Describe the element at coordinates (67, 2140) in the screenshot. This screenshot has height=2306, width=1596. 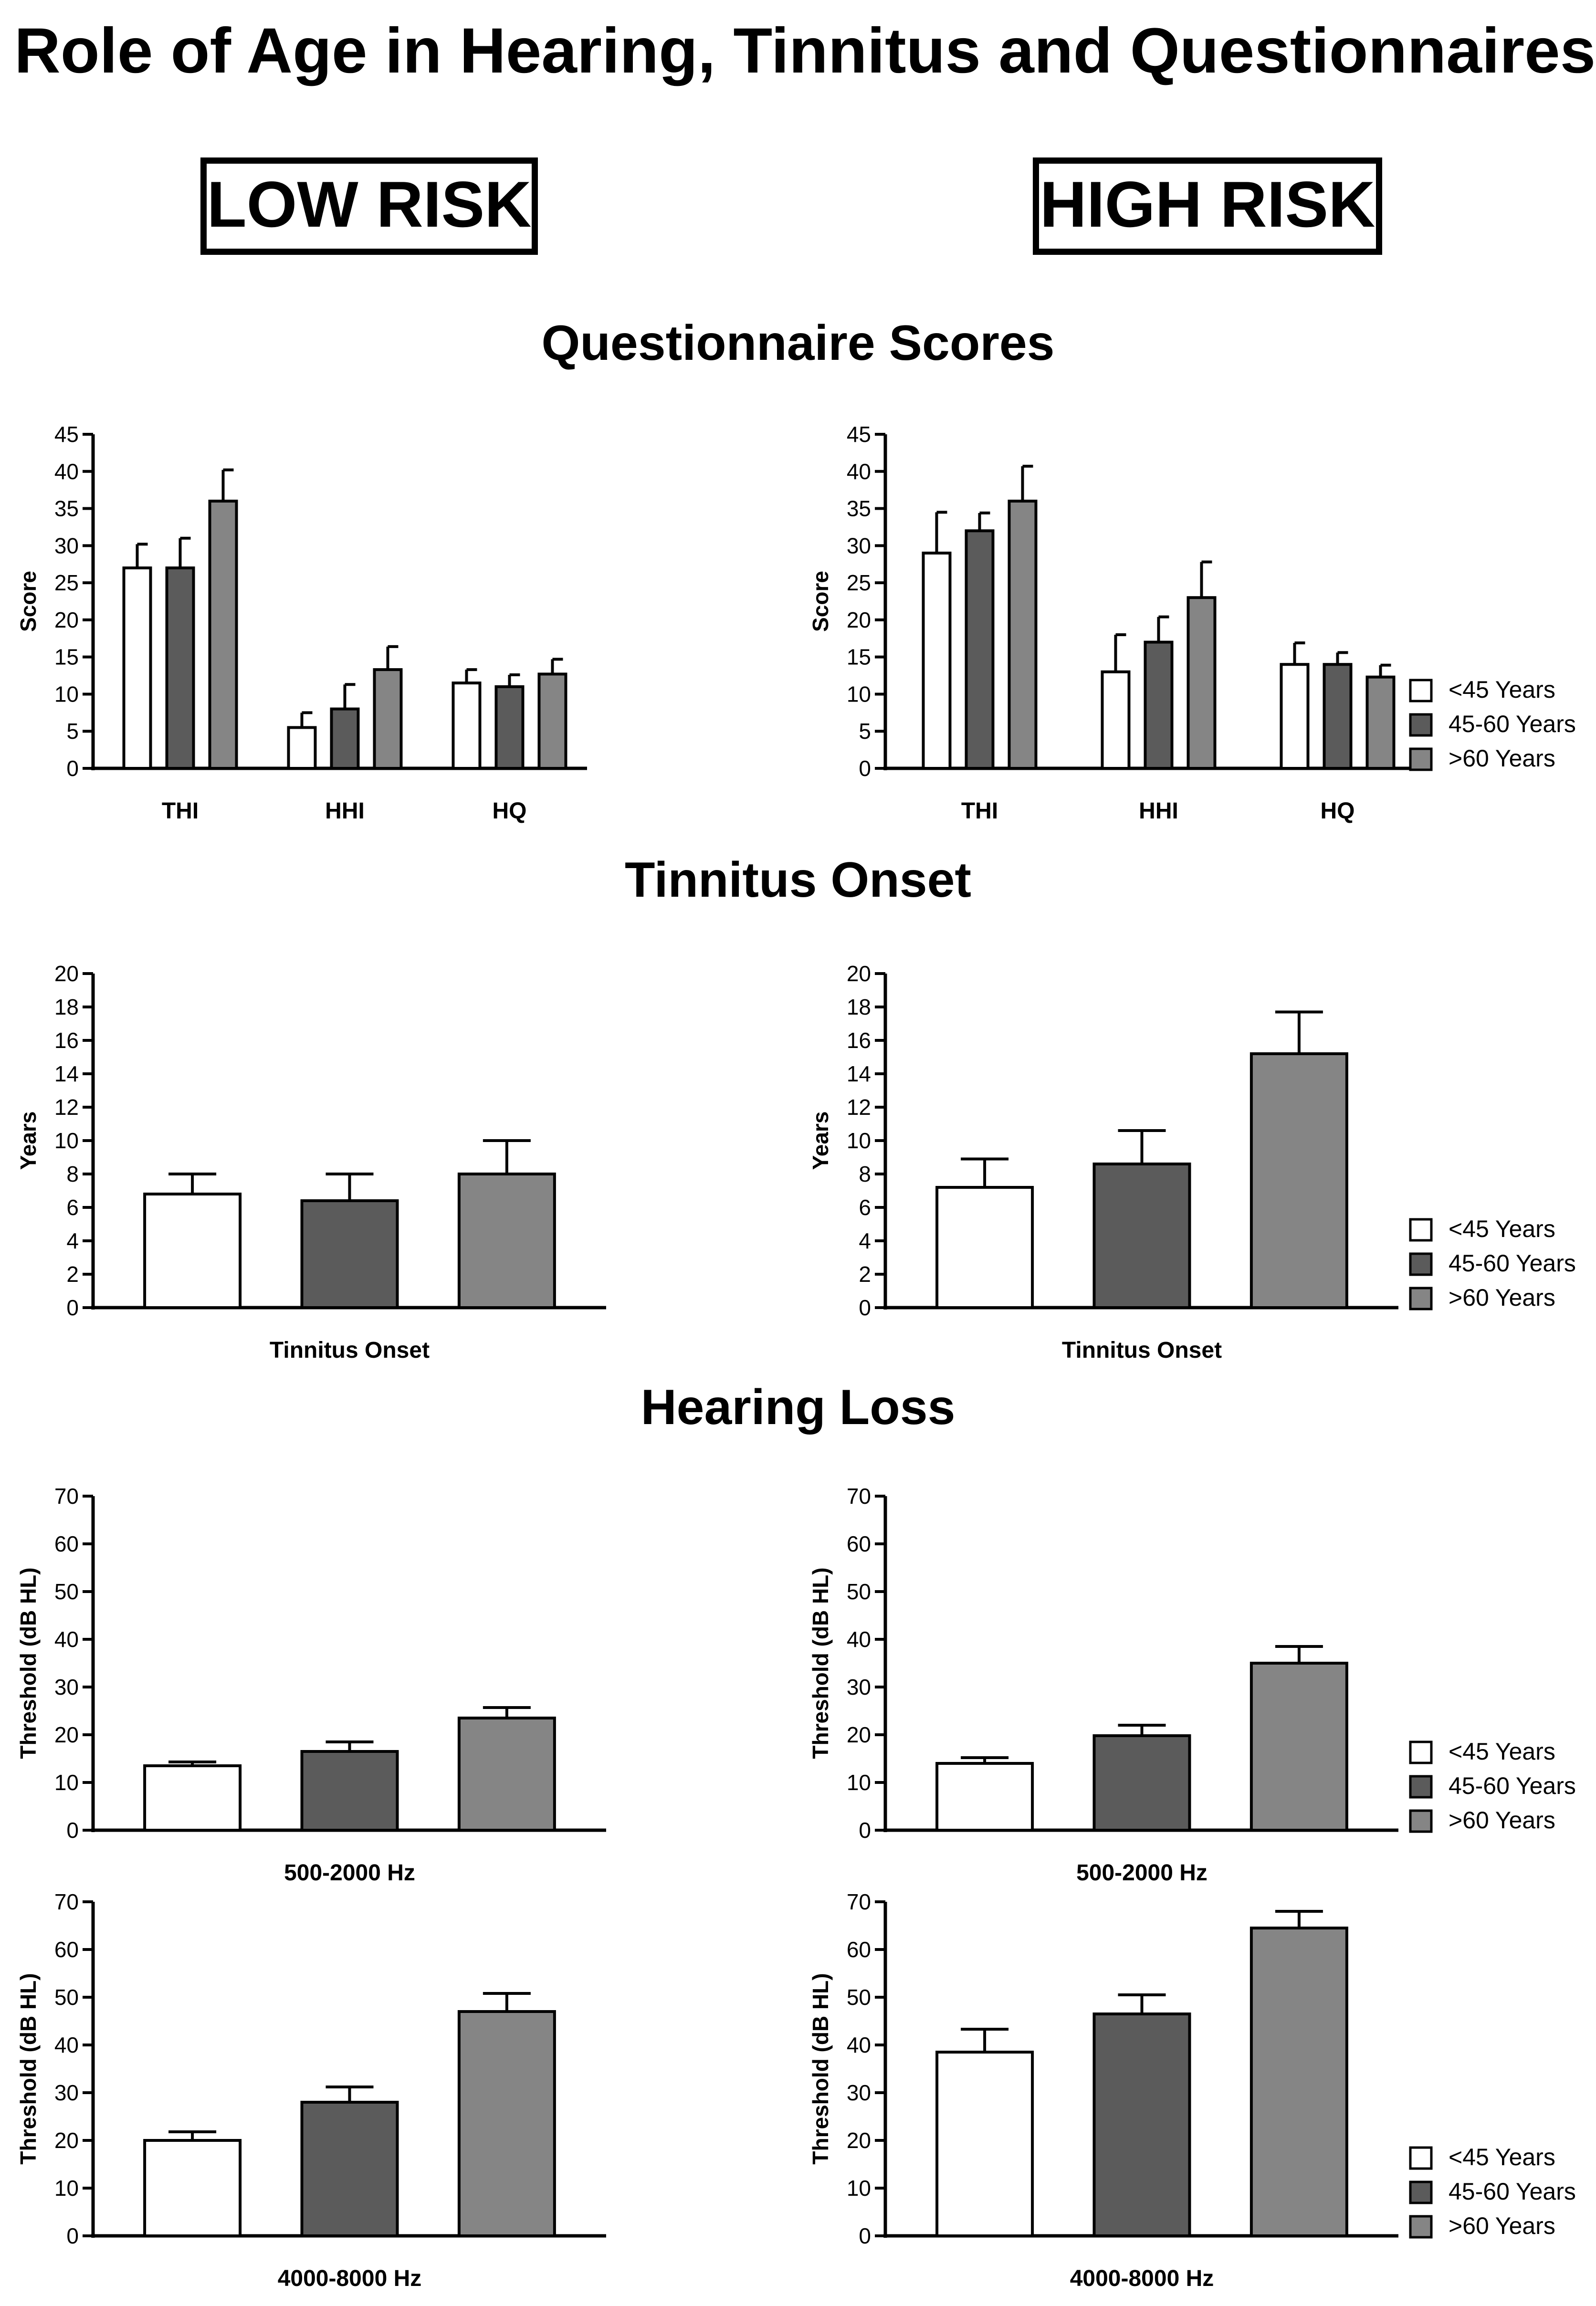
I see `h2-low-y-tick-label: 20` at that location.